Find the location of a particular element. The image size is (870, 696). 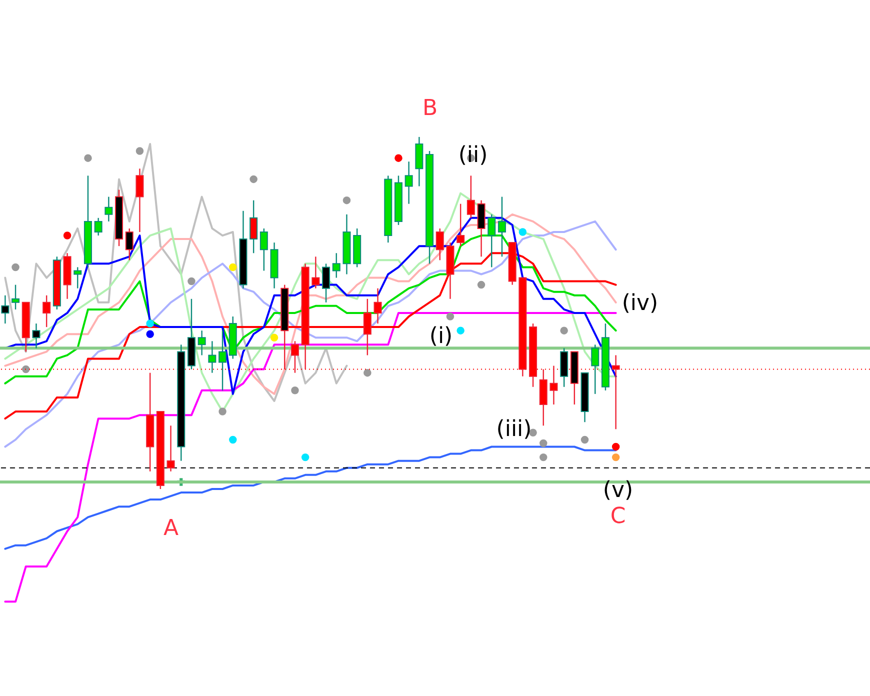

annotation: (iii) is located at coordinates (514, 429).